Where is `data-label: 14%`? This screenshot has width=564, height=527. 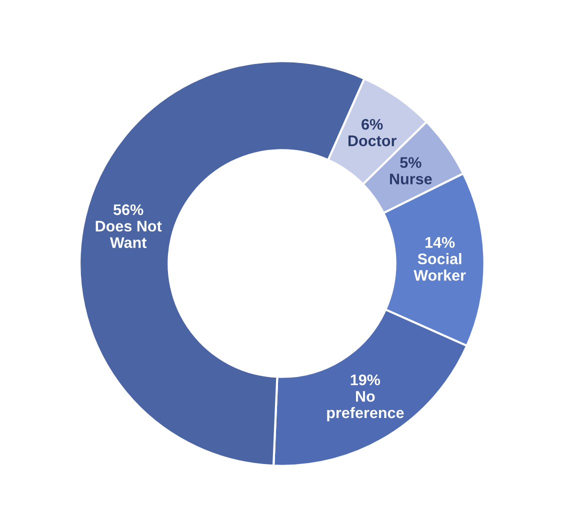
data-label: 14% is located at coordinates (440, 242).